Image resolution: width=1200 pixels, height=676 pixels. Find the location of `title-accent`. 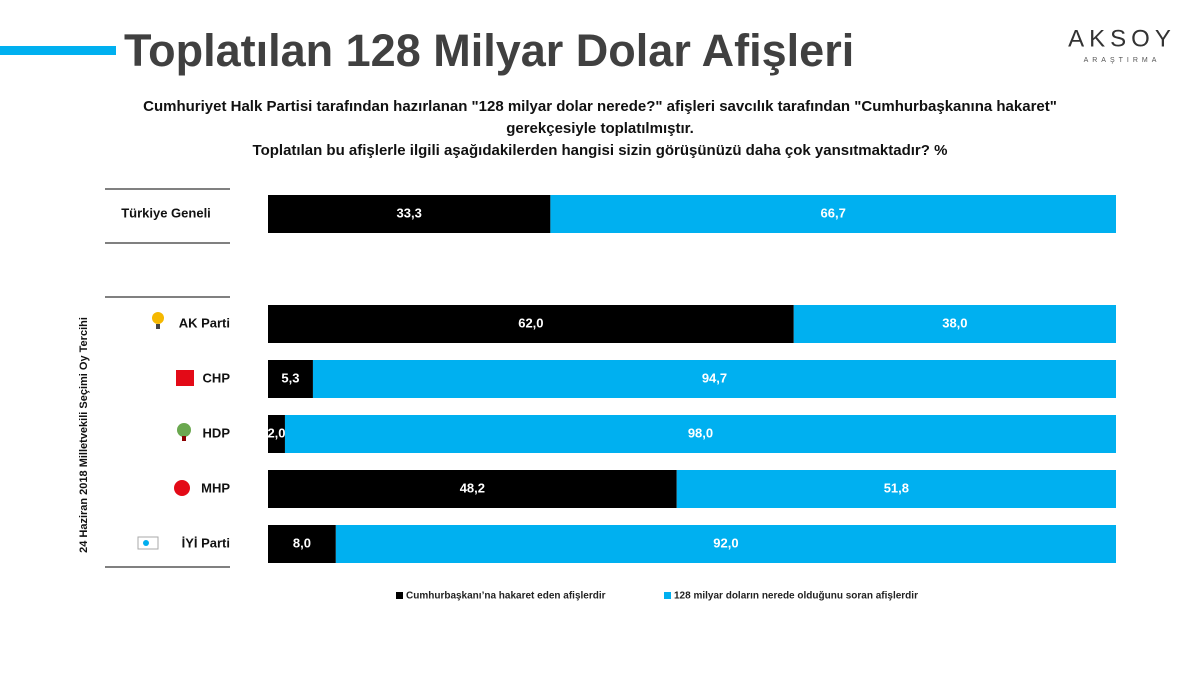

title-accent is located at coordinates (58, 50).